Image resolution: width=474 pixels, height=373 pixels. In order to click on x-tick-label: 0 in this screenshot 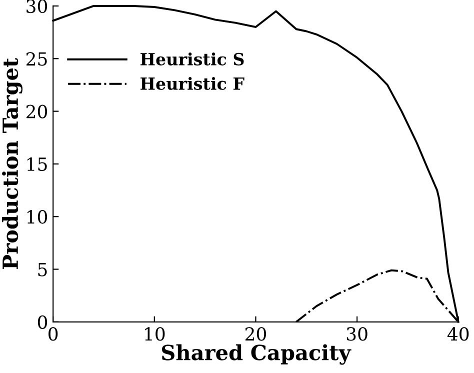, I will do `click(53, 334)`.